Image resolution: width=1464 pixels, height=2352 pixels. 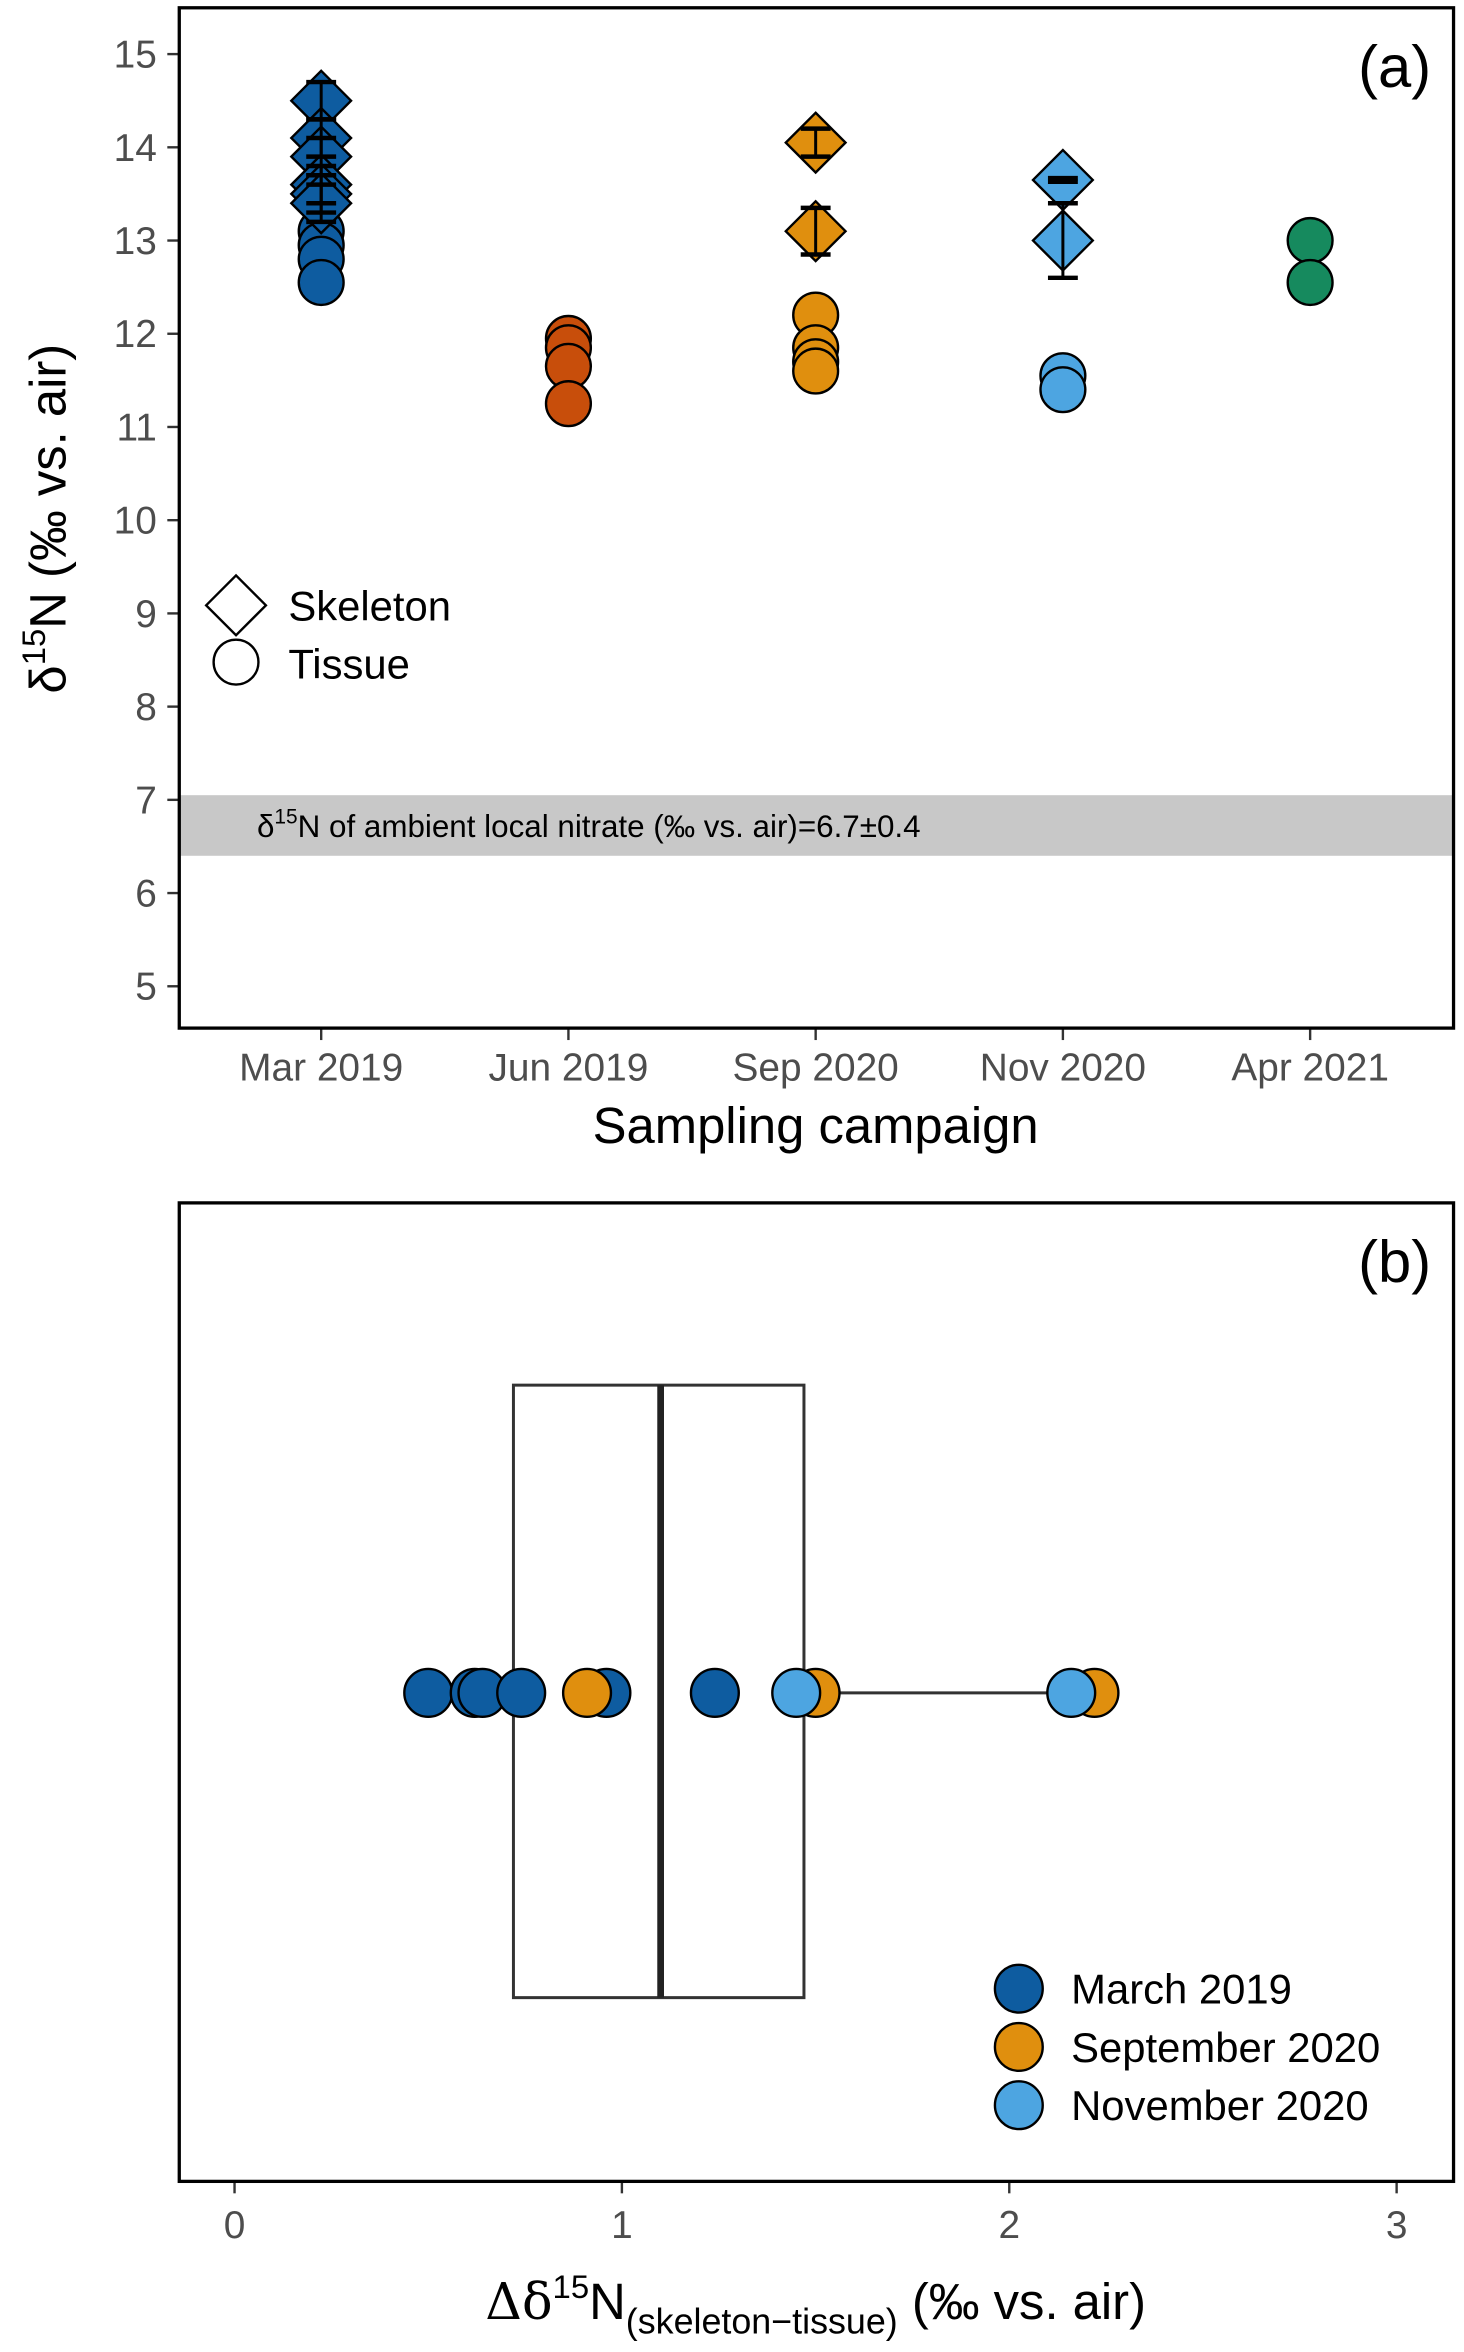 What do you see at coordinates (1220, 2105) in the screenshot?
I see `legend-label: November 2020` at bounding box center [1220, 2105].